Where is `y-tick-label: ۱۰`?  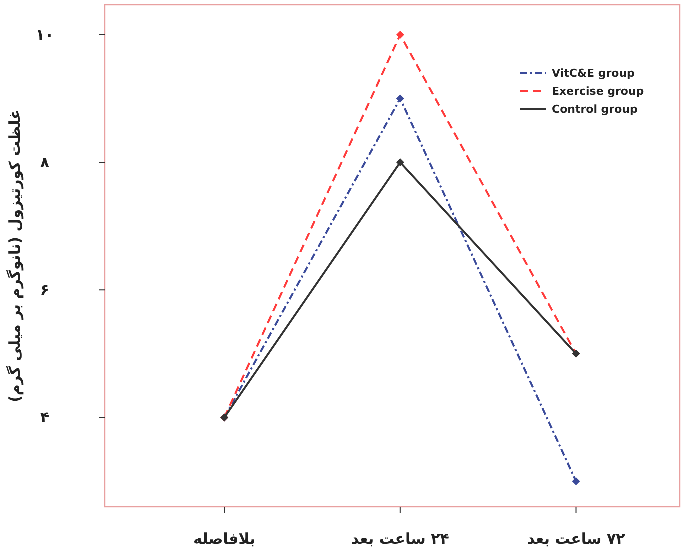 y-tick-label: ۱۰ is located at coordinates (45, 35).